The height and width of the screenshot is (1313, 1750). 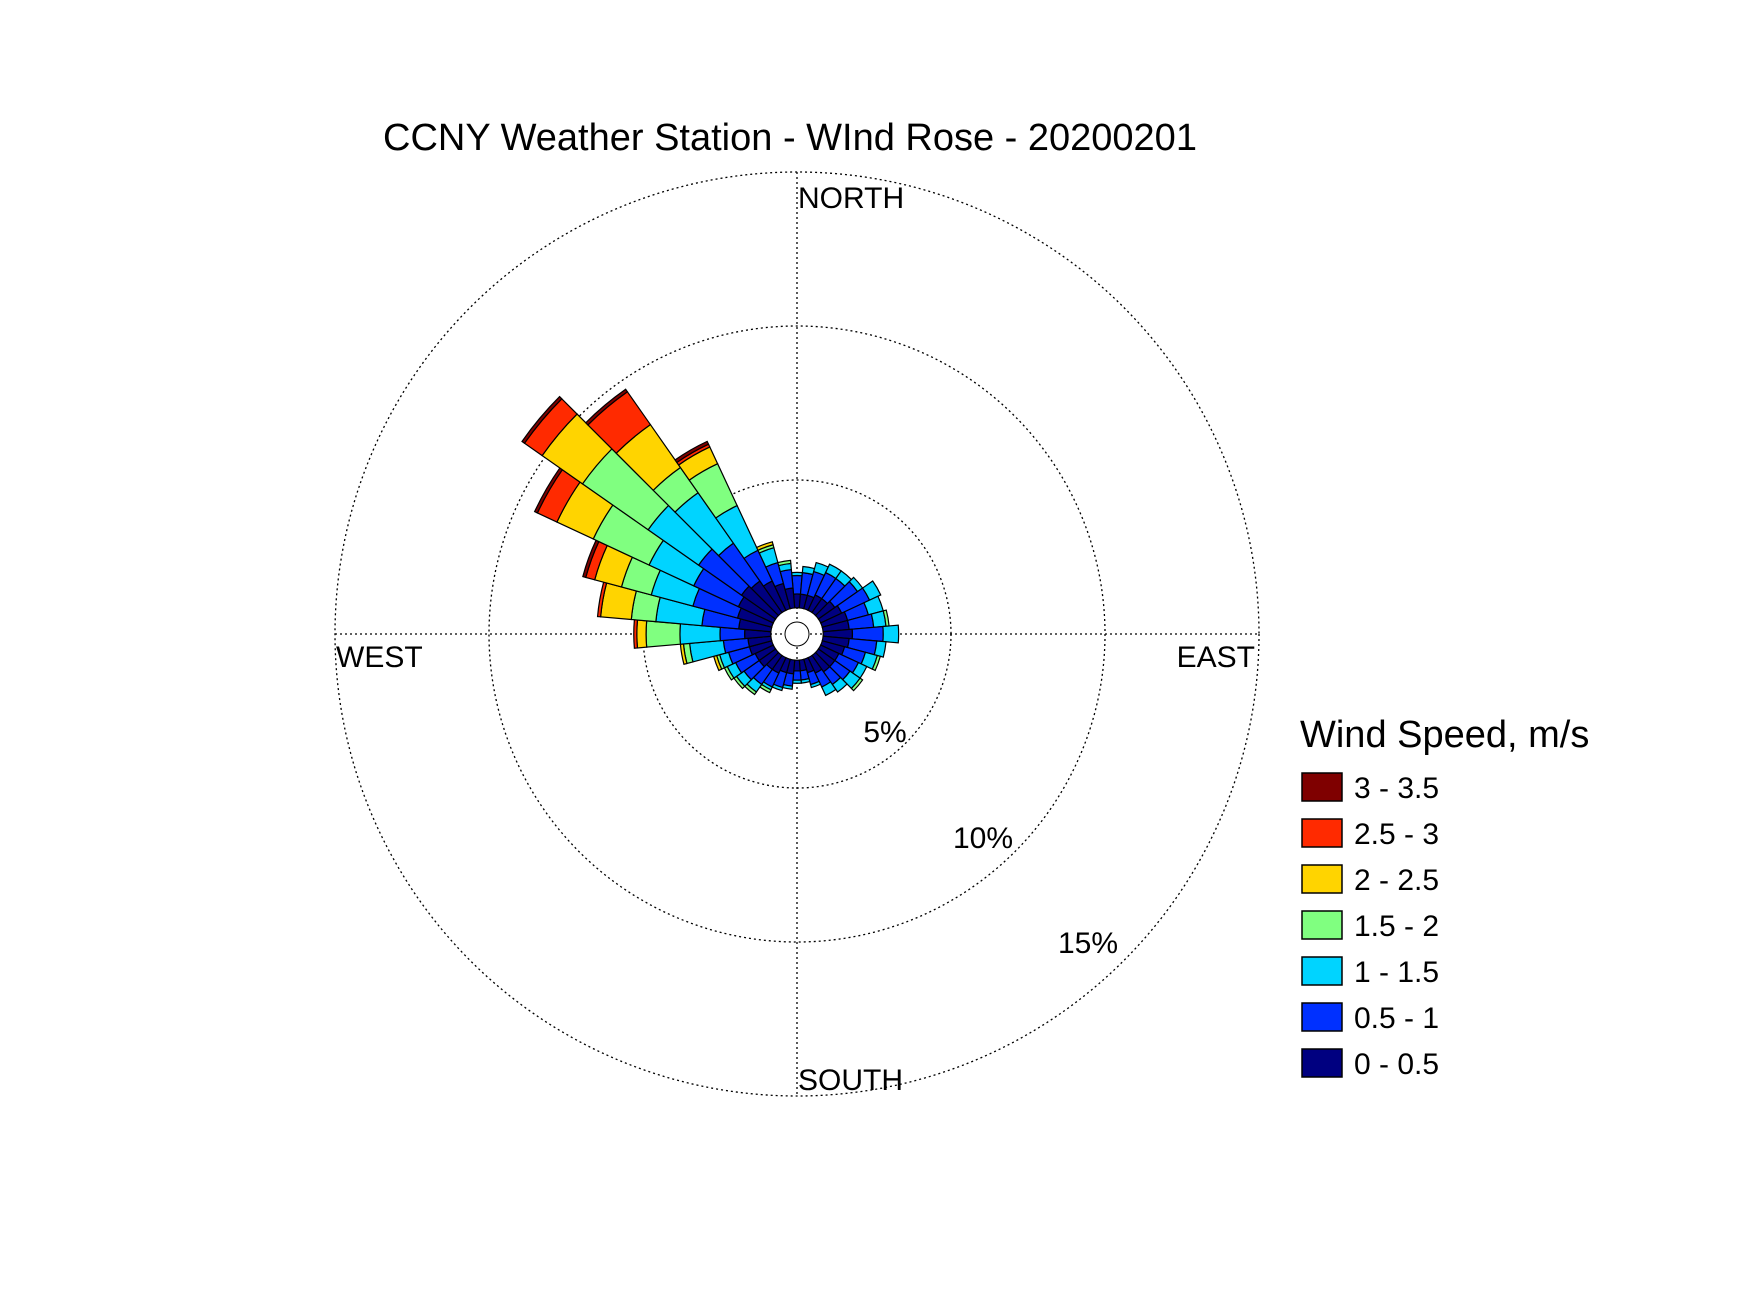 What do you see at coordinates (1396, 880) in the screenshot?
I see `legend-label-2: 2 - 2.5` at bounding box center [1396, 880].